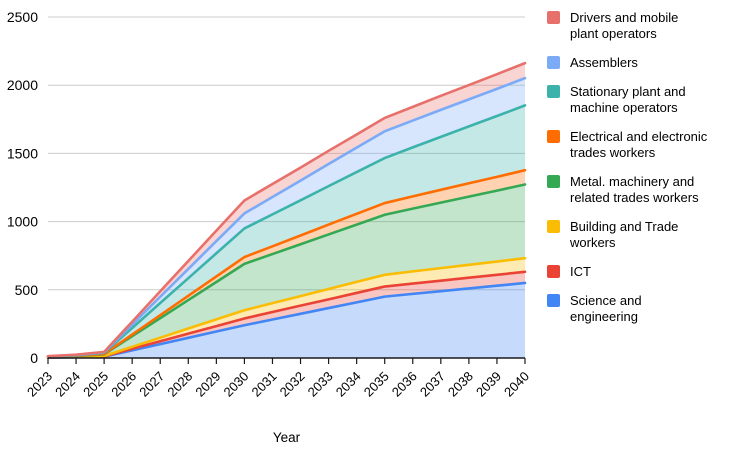 The width and height of the screenshot is (750, 459). What do you see at coordinates (39, 384) in the screenshot?
I see `x-tick-label: 2023` at bounding box center [39, 384].